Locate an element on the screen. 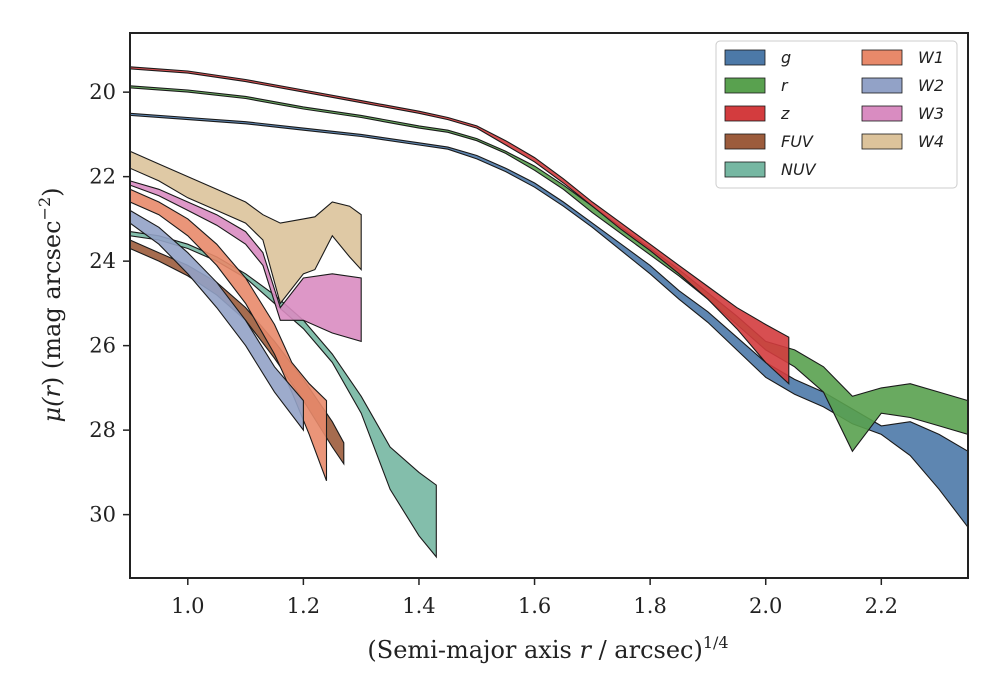  legend-label-w2: W2 is located at coordinates (931, 85).